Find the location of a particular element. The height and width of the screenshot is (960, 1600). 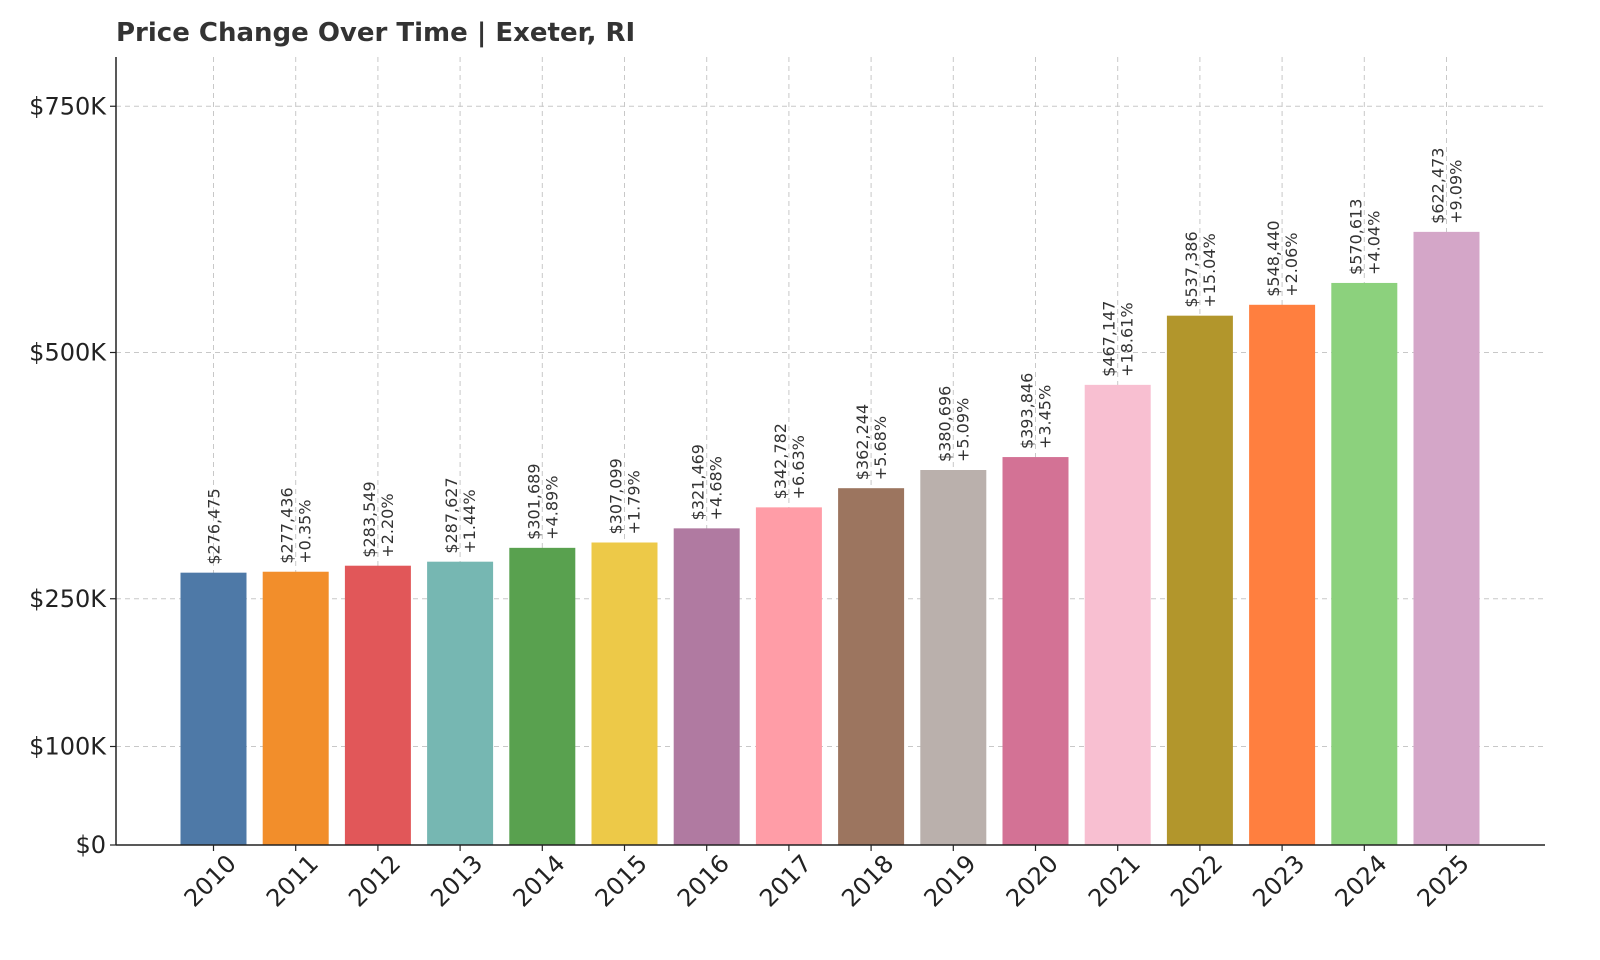

bar-change-label: +5.68% is located at coordinates (880, 448).